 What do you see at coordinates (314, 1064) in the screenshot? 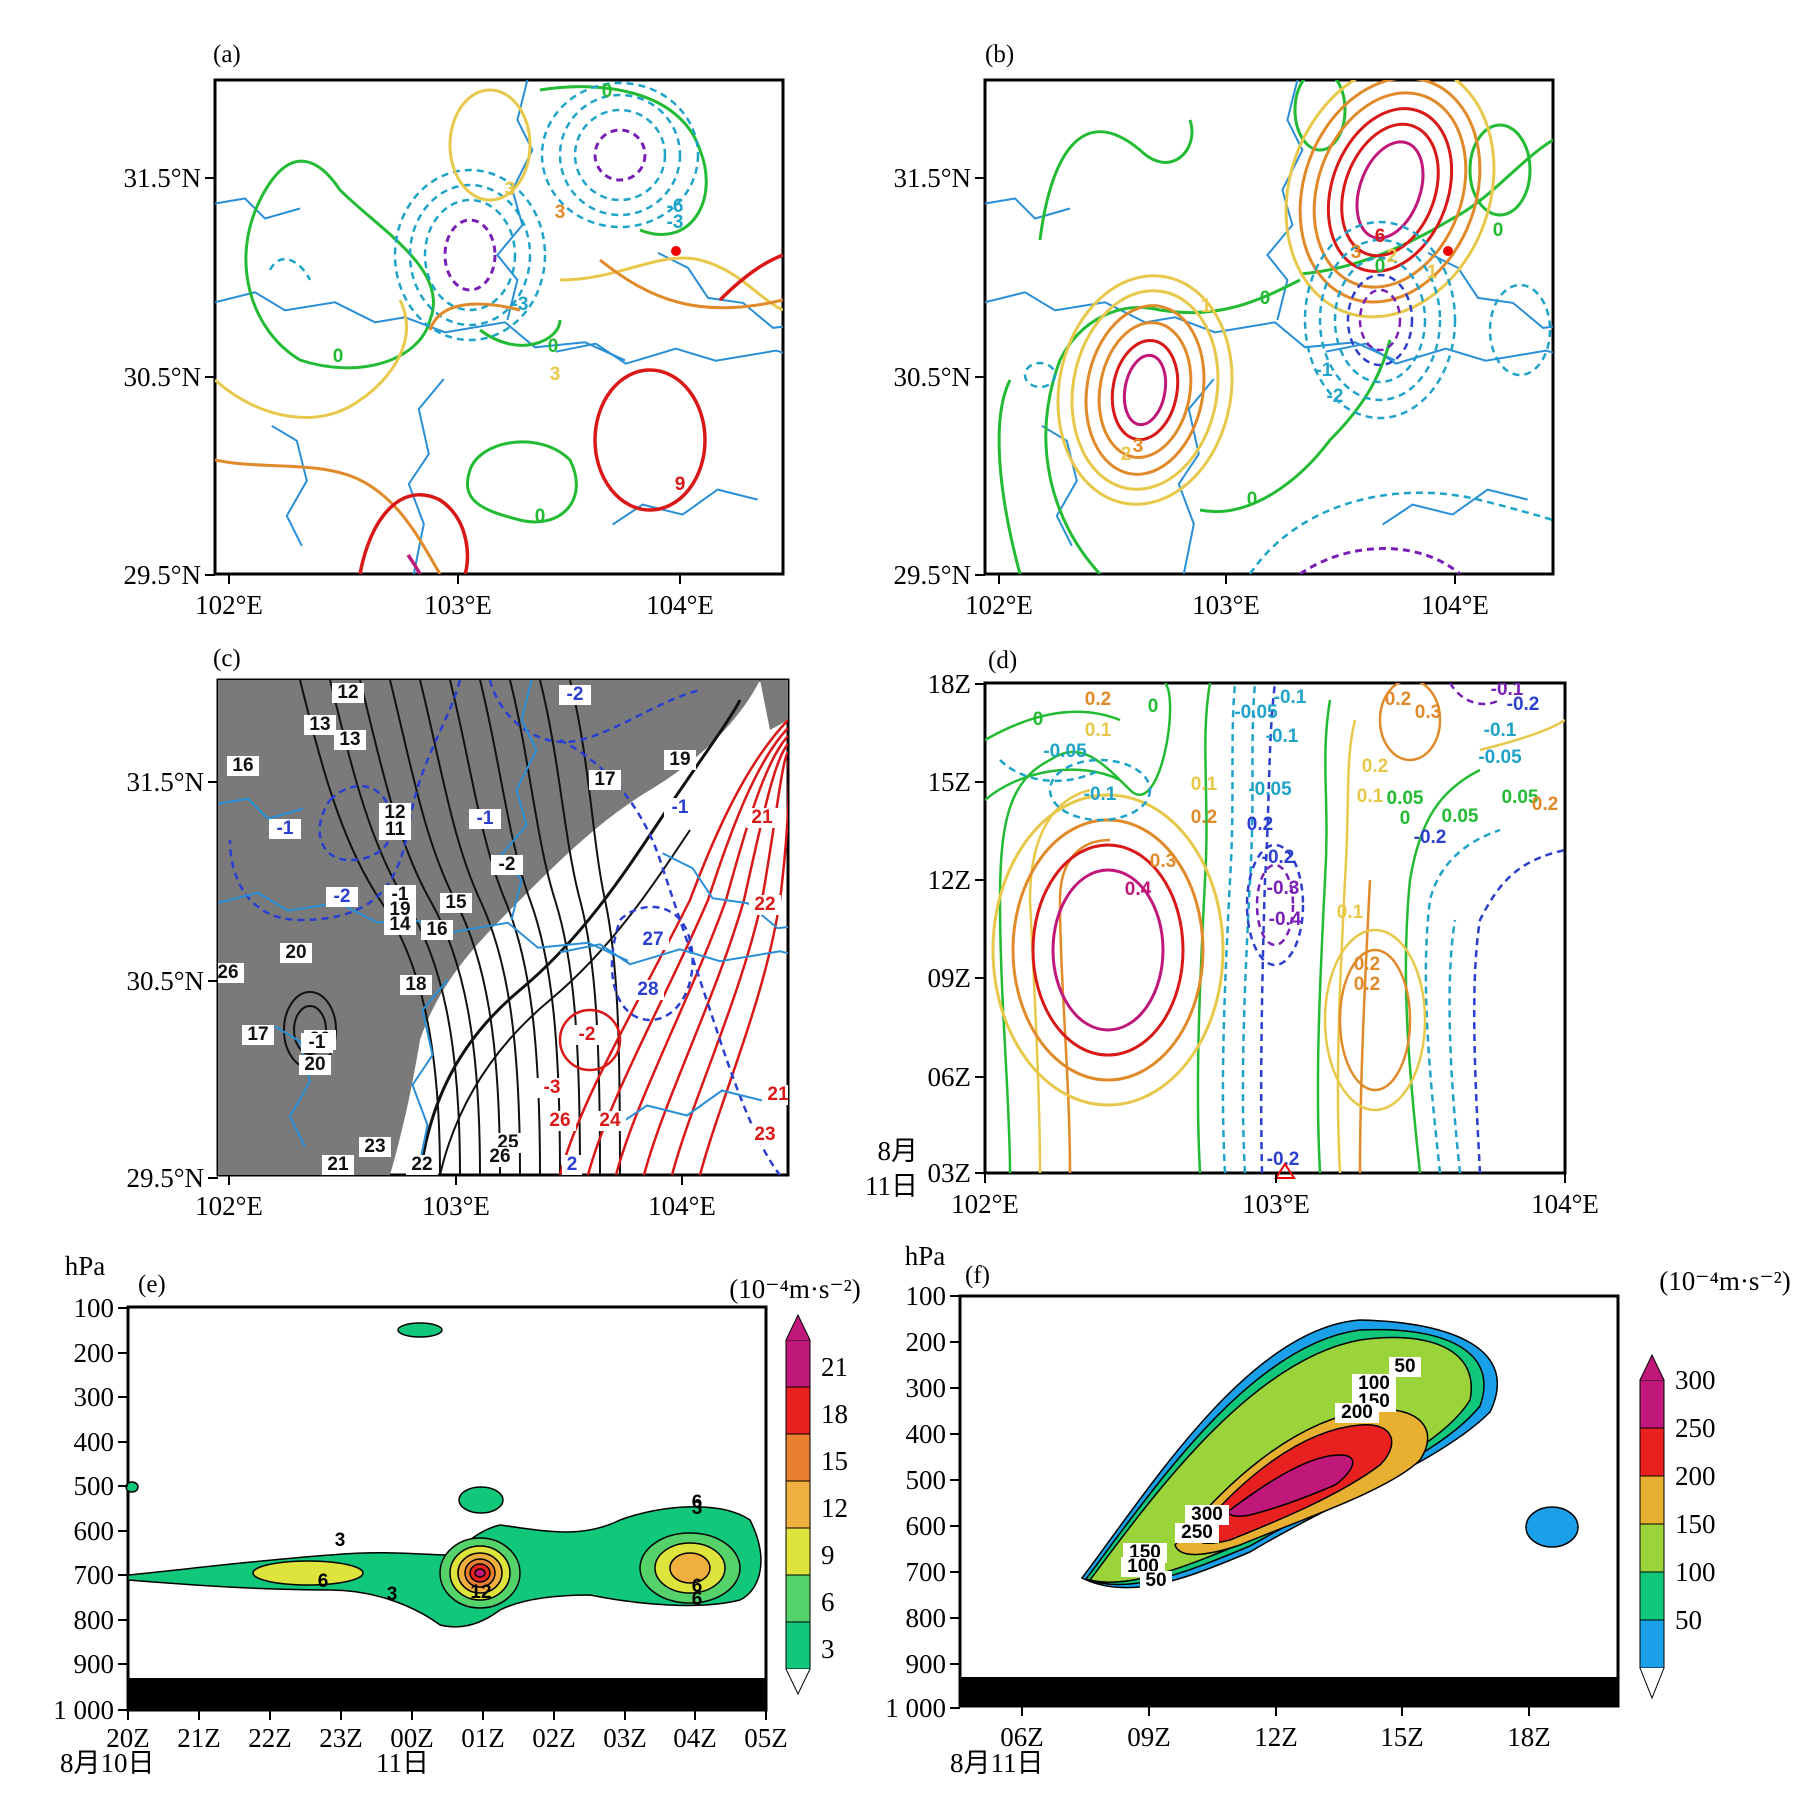
I see `contour-label: 20` at bounding box center [314, 1064].